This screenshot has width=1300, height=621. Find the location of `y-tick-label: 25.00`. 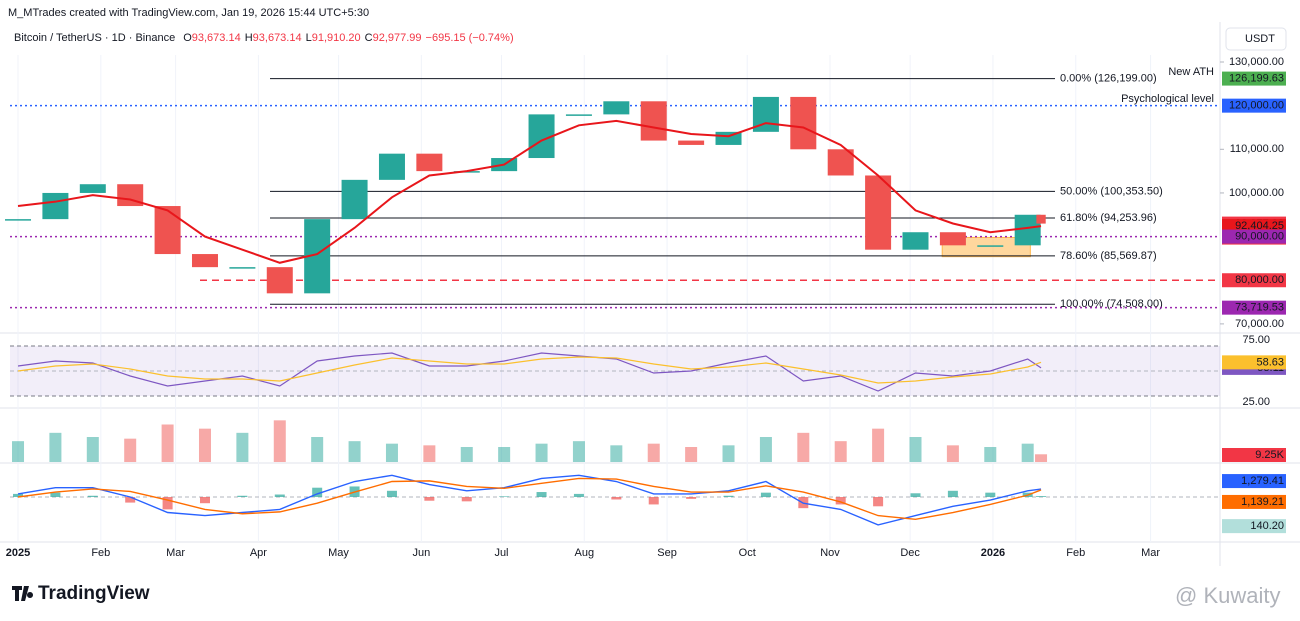

y-tick-label: 25.00 is located at coordinates (1256, 402).